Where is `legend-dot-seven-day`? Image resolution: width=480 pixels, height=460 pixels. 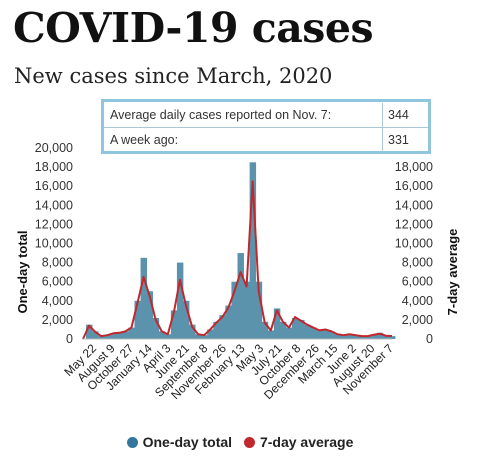
legend-dot-seven-day is located at coordinates (249, 442).